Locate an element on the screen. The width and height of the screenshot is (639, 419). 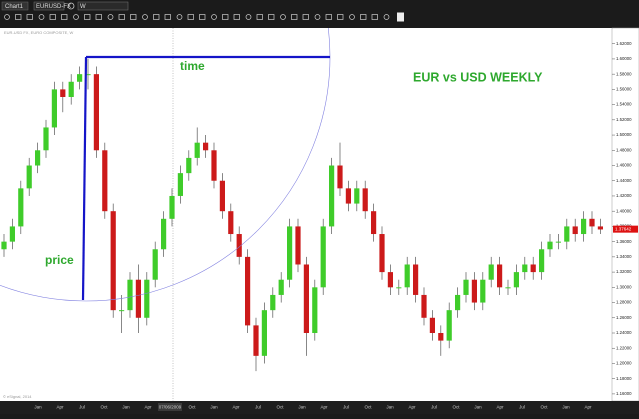
y-tick-label: 1.30000 is located at coordinates (624, 286).